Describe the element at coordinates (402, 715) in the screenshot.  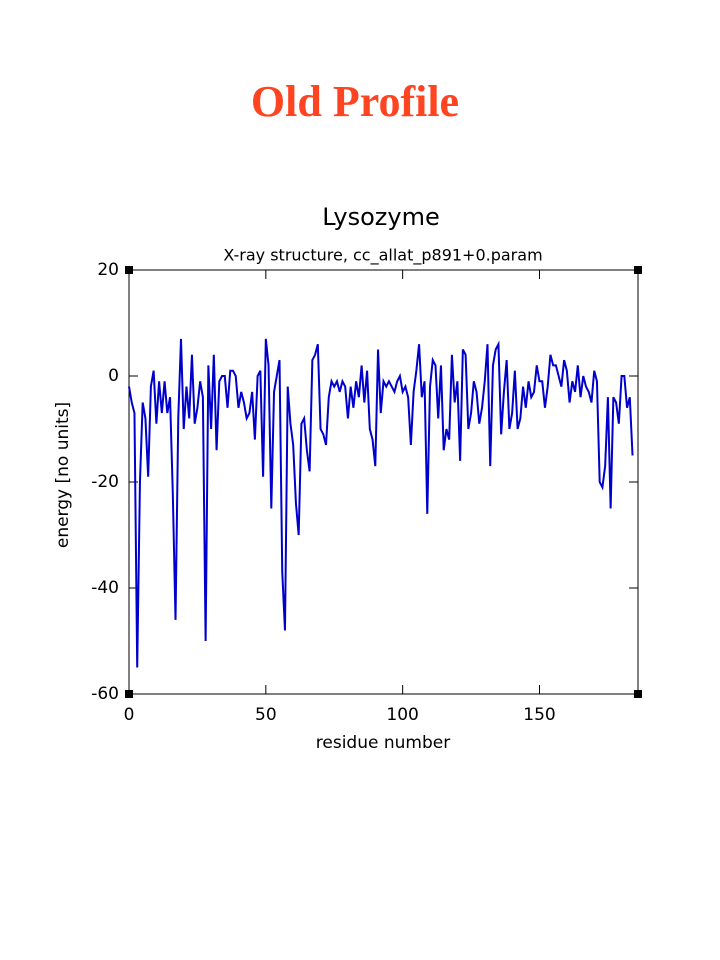
I see `x-tick-label: 100` at that location.